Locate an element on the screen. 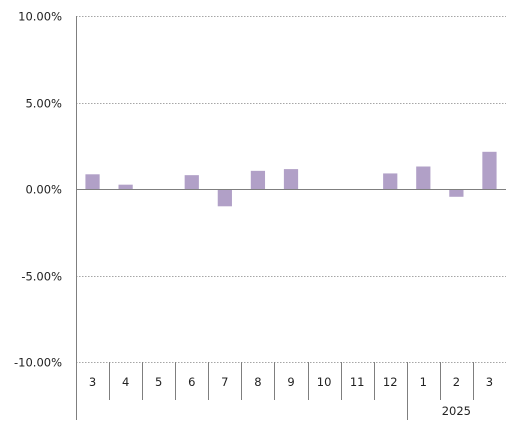  x-tick-label: 6 is located at coordinates (191, 382).